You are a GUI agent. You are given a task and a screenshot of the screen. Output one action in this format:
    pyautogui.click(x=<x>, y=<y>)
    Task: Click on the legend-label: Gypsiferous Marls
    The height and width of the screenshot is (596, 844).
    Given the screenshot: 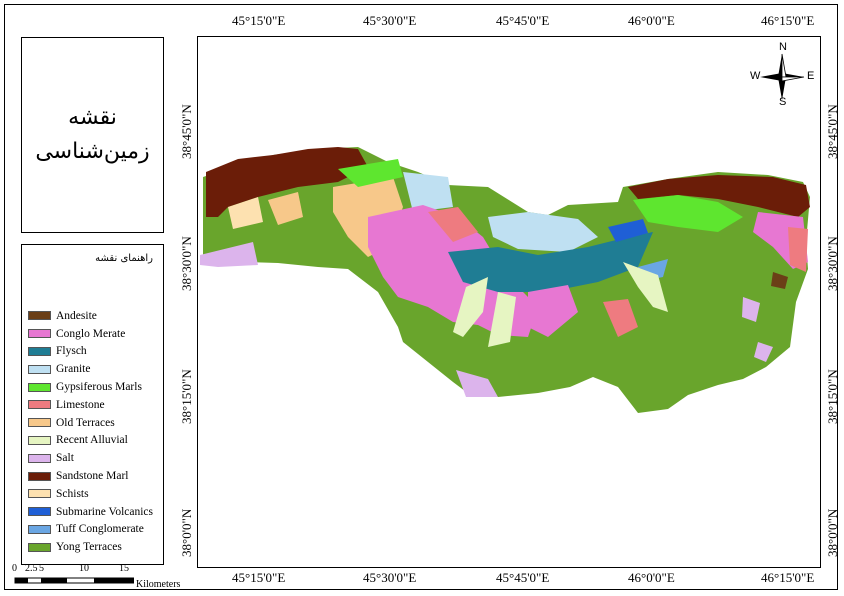 What is the action you would take?
    pyautogui.click(x=99, y=387)
    